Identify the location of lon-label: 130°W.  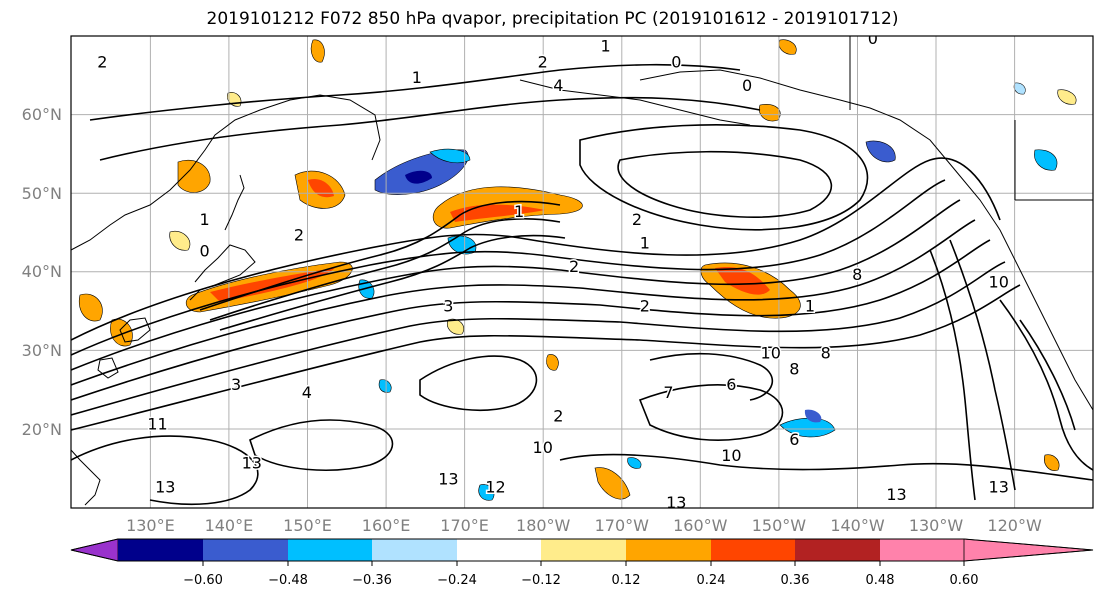
(936, 525).